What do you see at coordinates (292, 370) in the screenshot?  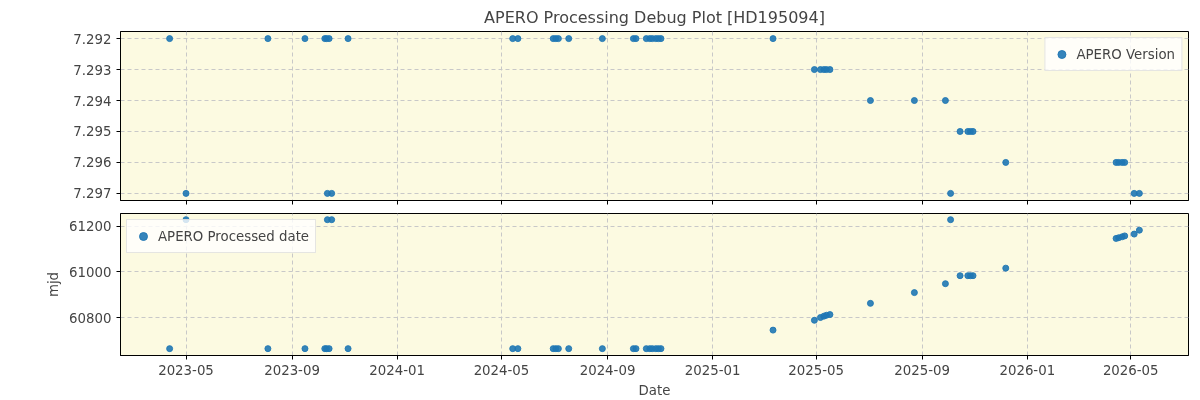 I see `x-tick-label: 2023-09` at bounding box center [292, 370].